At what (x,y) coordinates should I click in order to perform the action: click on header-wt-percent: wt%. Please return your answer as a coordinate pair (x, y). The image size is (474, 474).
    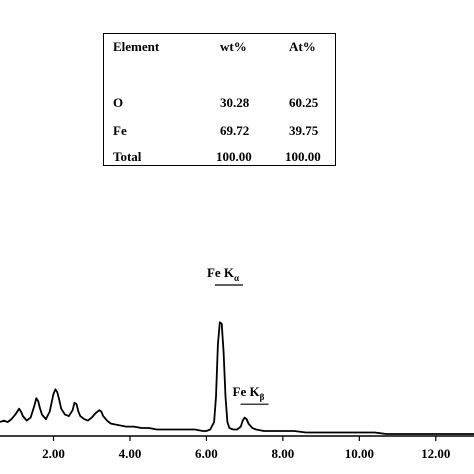
    Looking at the image, I should click on (233, 46).